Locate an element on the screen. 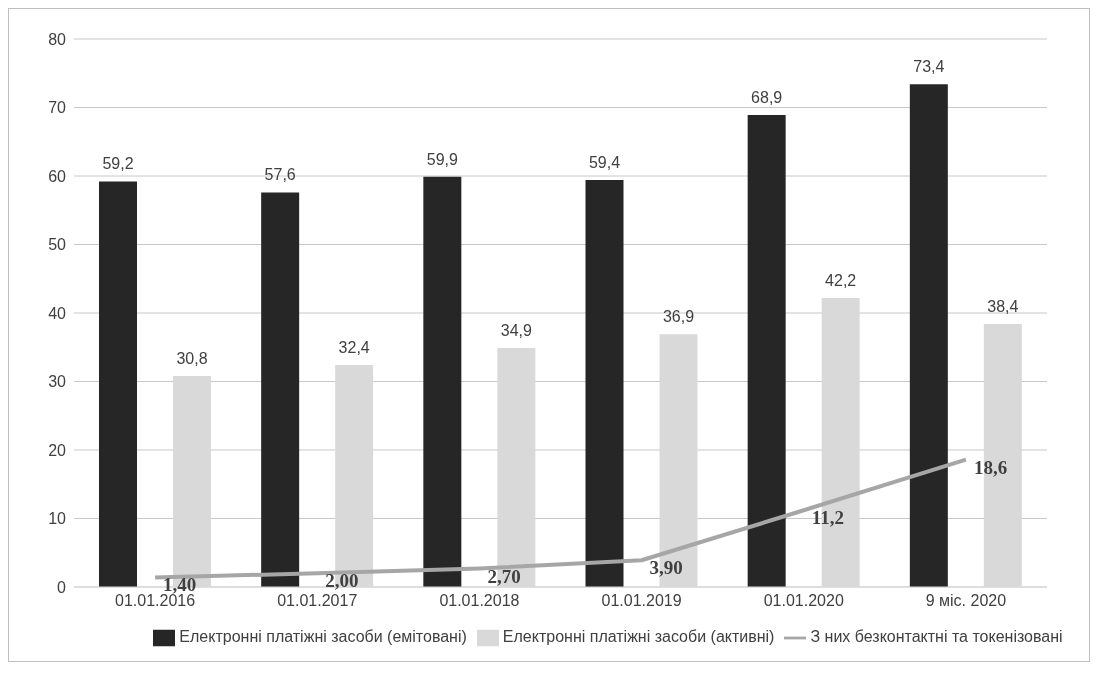 Image resolution: width=1113 pixels, height=680 pixels. data-label: 34,9 is located at coordinates (516, 330).